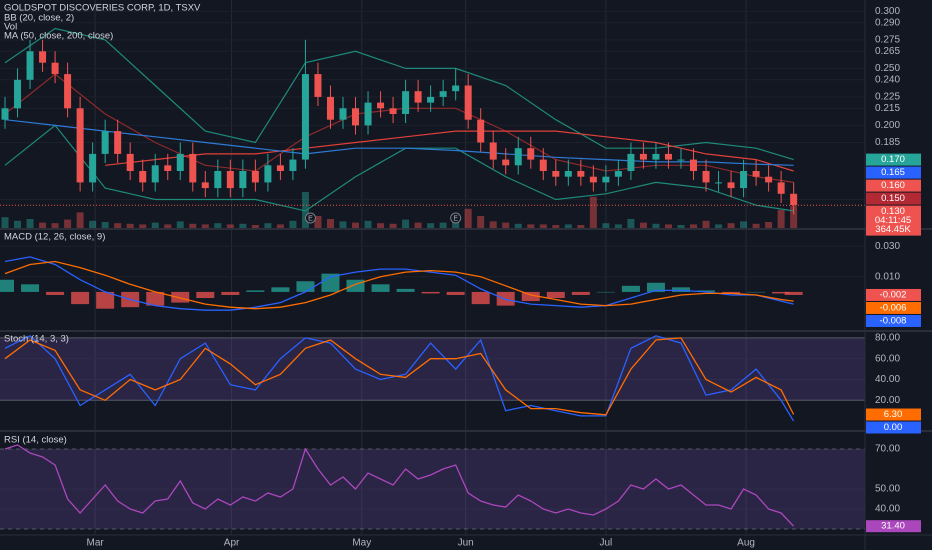  Describe the element at coordinates (887, 40) in the screenshot. I see `y-tick-label: 0.275` at that location.